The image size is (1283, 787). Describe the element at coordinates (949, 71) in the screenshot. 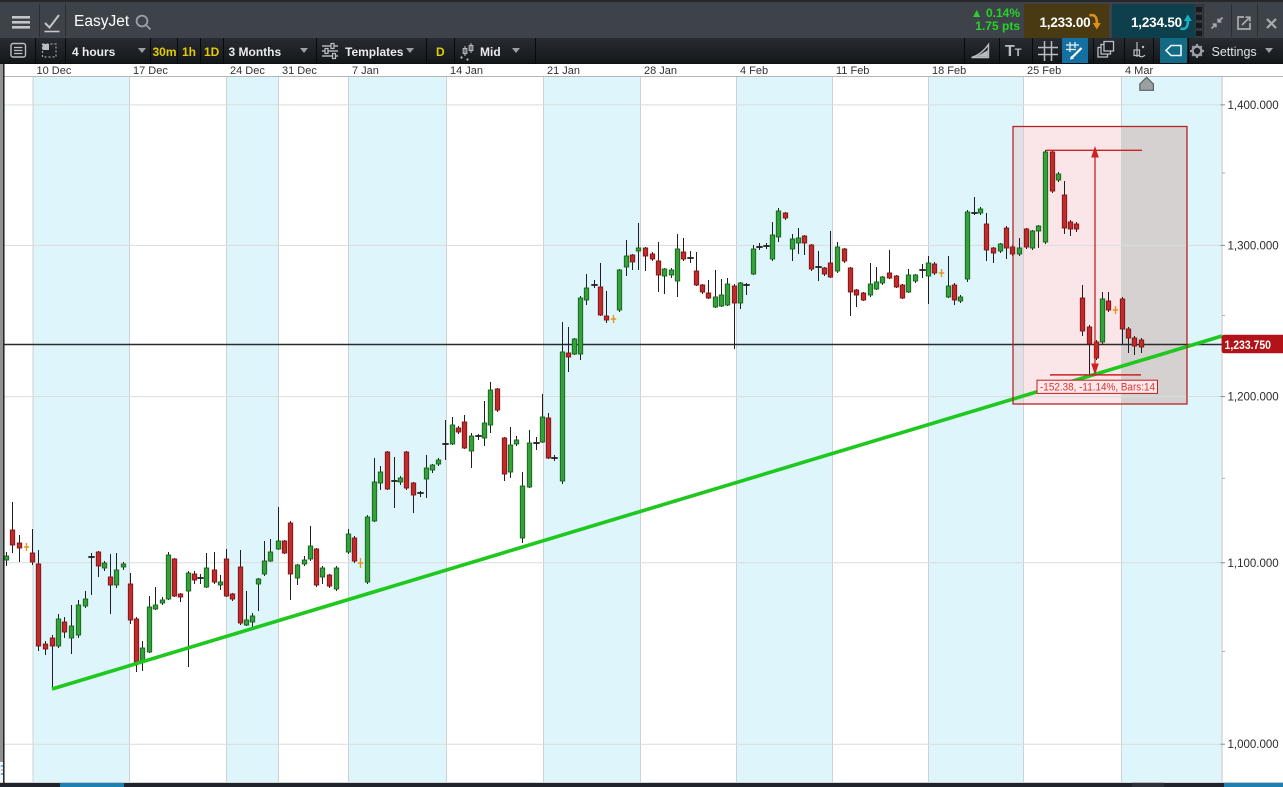

I see `svg-text: 18 Feb` at that location.